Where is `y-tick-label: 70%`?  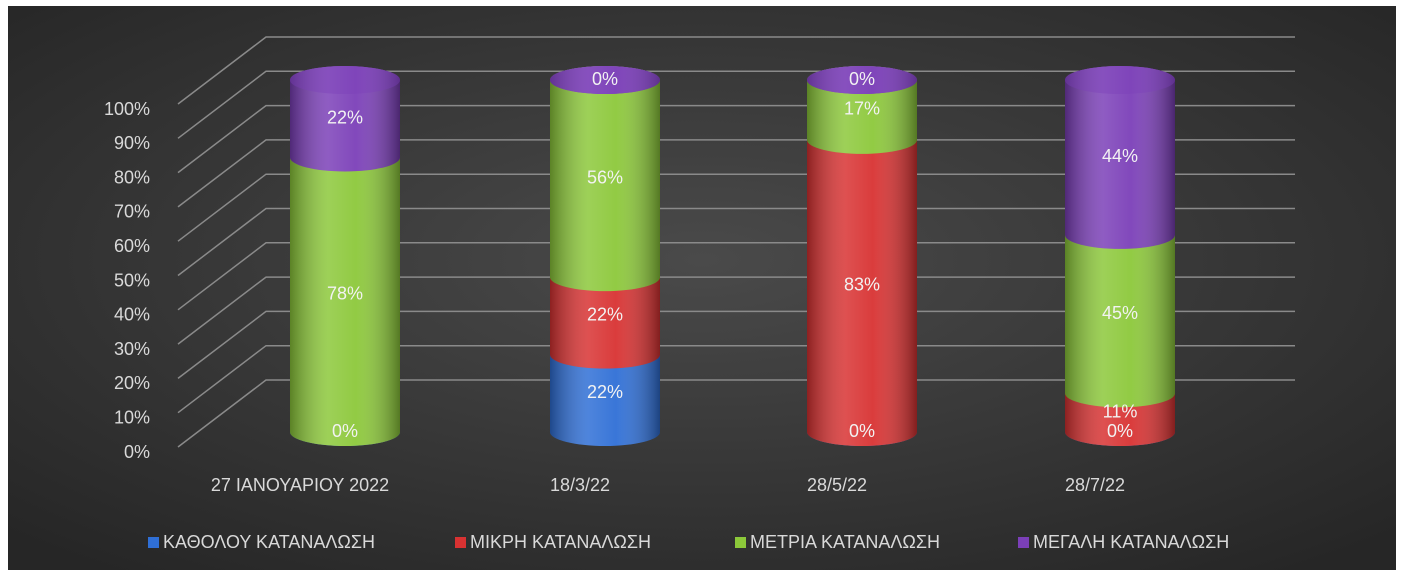
y-tick-label: 70% is located at coordinates (132, 212).